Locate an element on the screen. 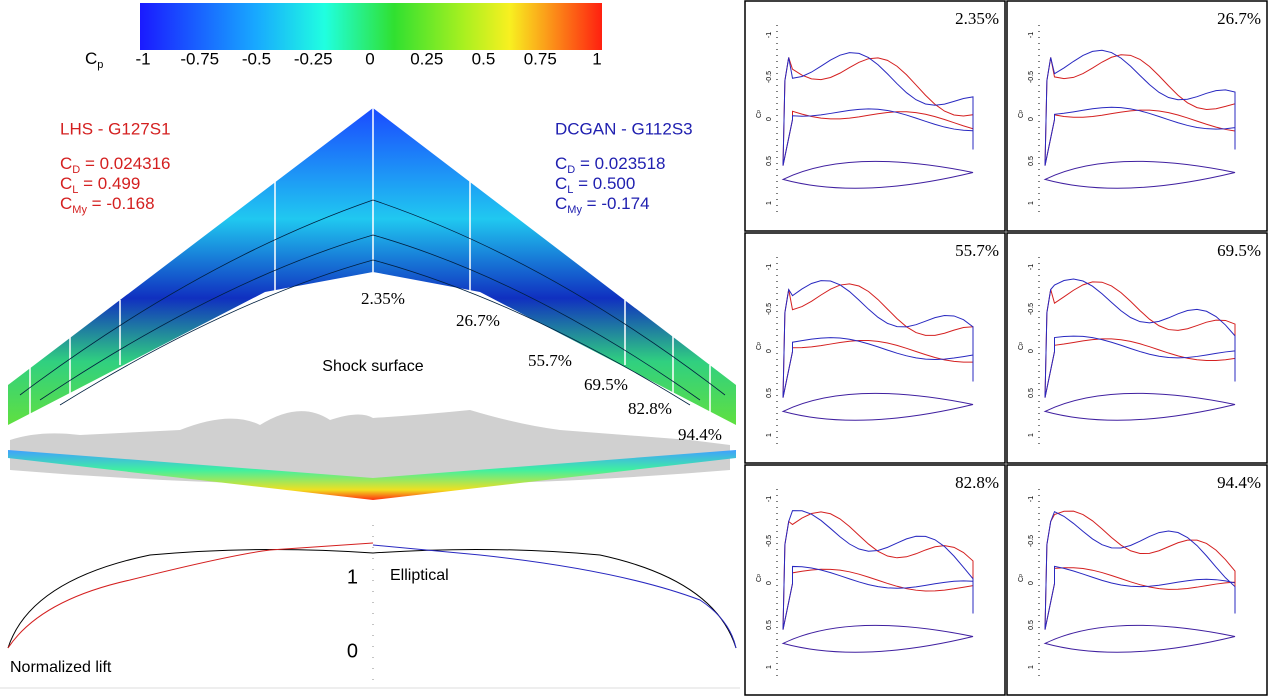 The width and height of the screenshot is (1273, 697). panel-title: 69.5% is located at coordinates (1239, 250).